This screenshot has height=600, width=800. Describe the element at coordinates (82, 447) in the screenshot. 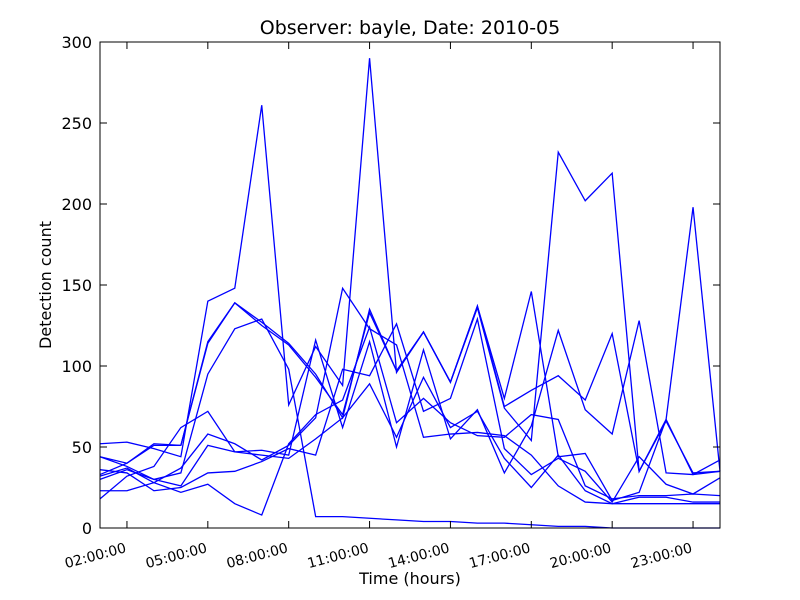

I see `y-tick-label: 50` at that location.